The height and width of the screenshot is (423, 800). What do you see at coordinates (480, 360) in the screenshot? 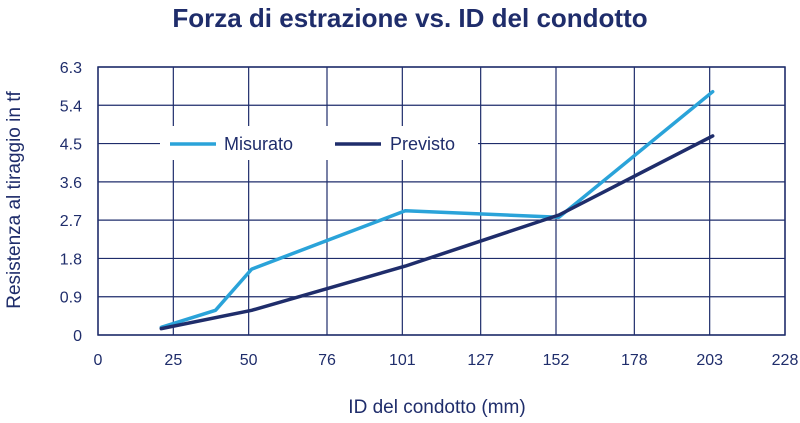
I see `x-tick-label: 127` at bounding box center [480, 360].